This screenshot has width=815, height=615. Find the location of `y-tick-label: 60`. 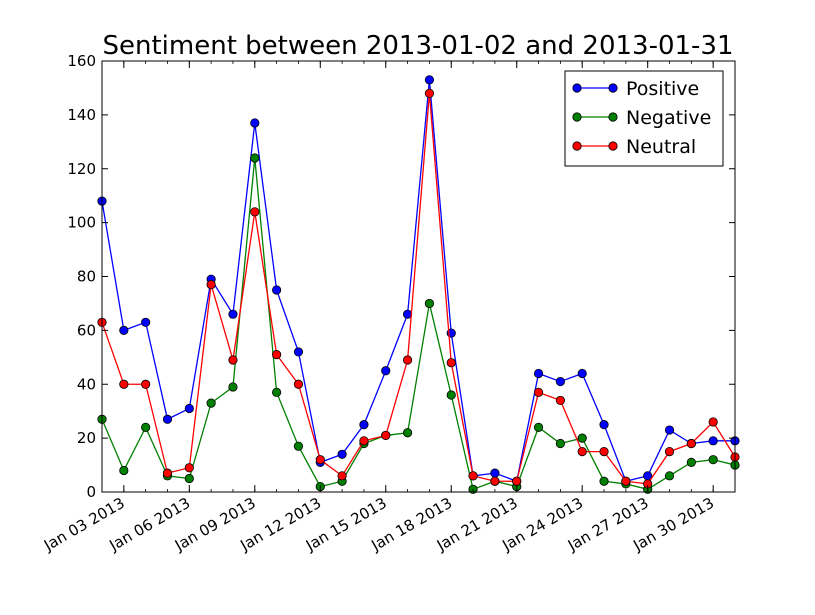

y-tick-label: 60 is located at coordinates (86, 330).